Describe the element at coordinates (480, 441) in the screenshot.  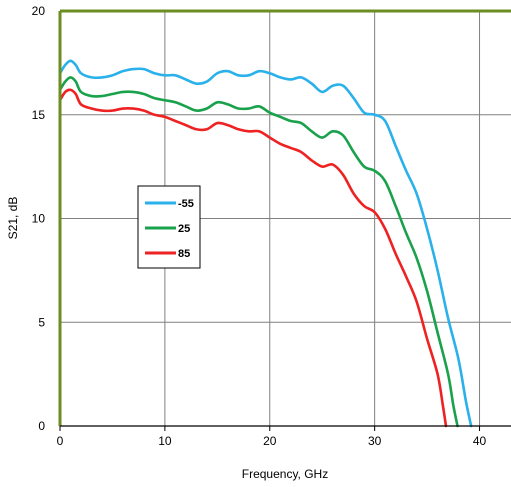
I see `x-tick-label: 40` at that location.